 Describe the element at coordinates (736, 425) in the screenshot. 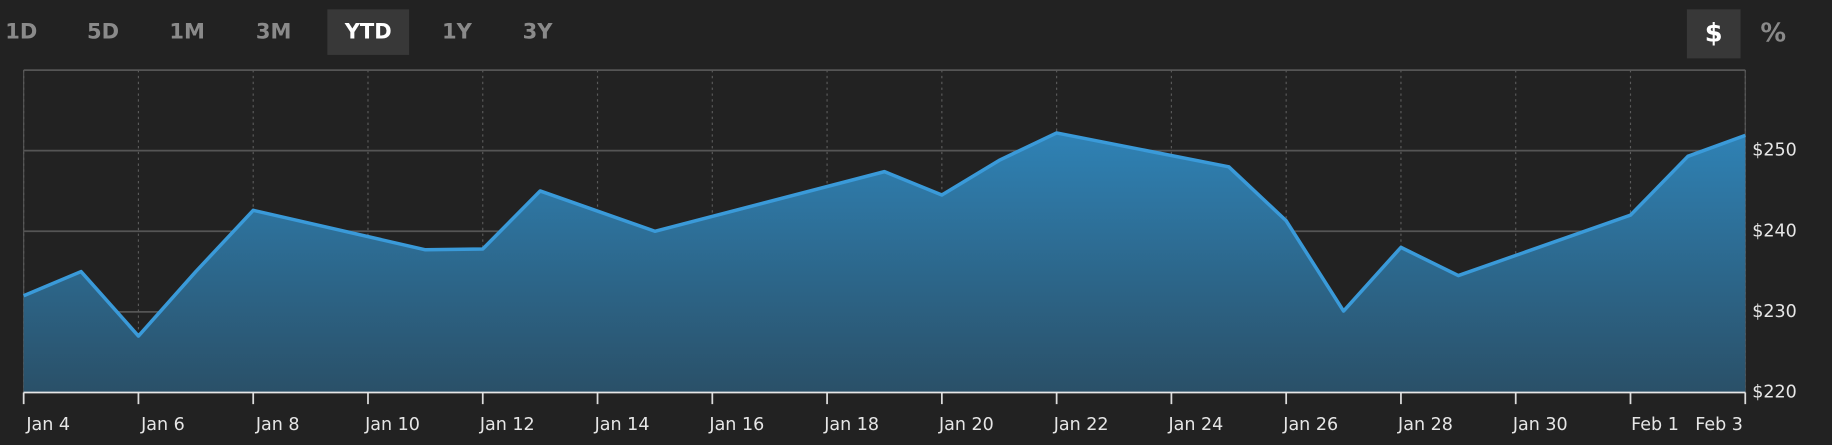

I see `x-tick-label: Jan 16` at that location.